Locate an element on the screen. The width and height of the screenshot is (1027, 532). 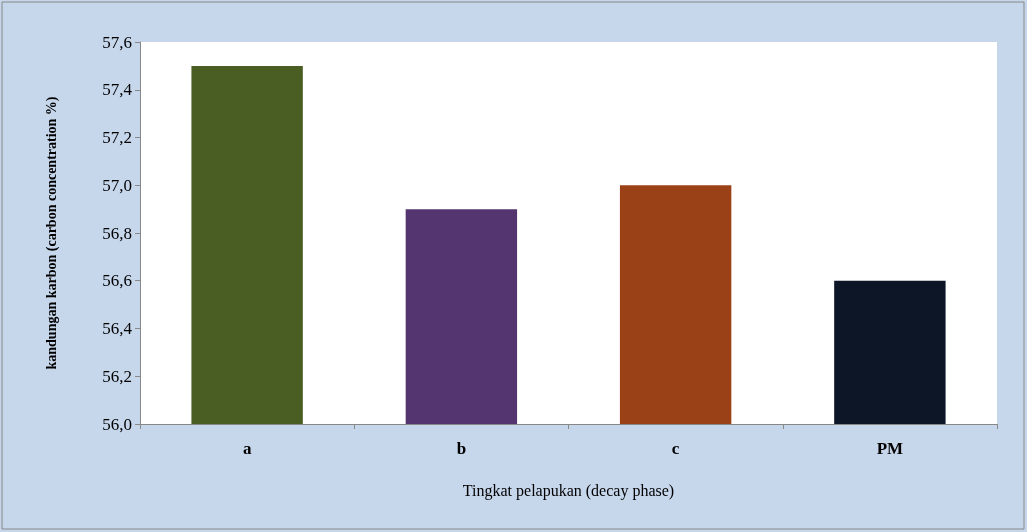
y-tick-label: 57,4 is located at coordinates (117, 90).